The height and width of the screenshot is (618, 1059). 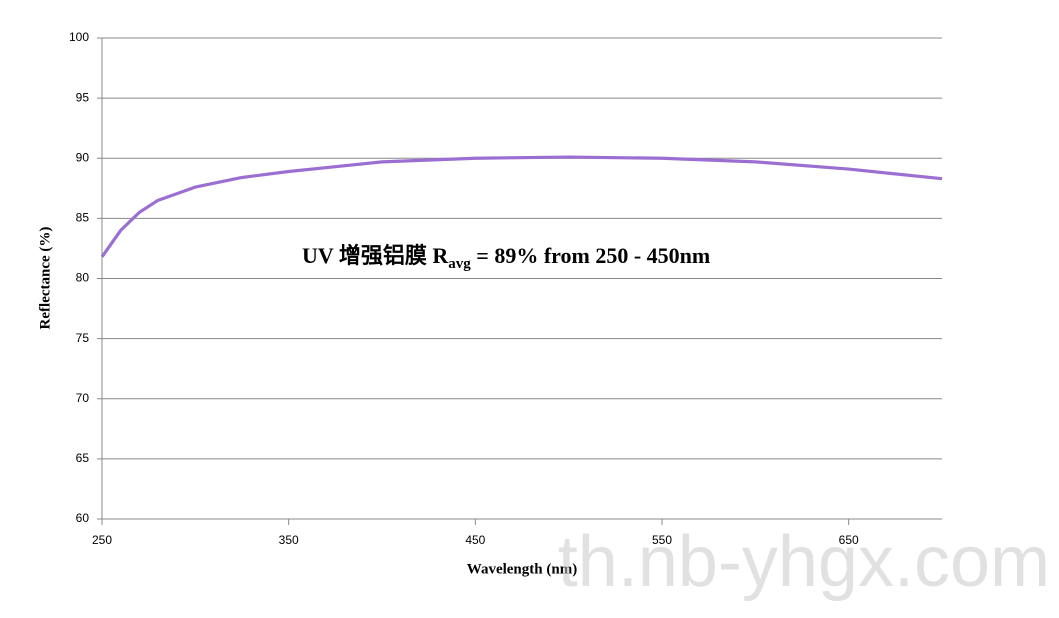 I want to click on x-tick-label: 350, so click(x=289, y=540).